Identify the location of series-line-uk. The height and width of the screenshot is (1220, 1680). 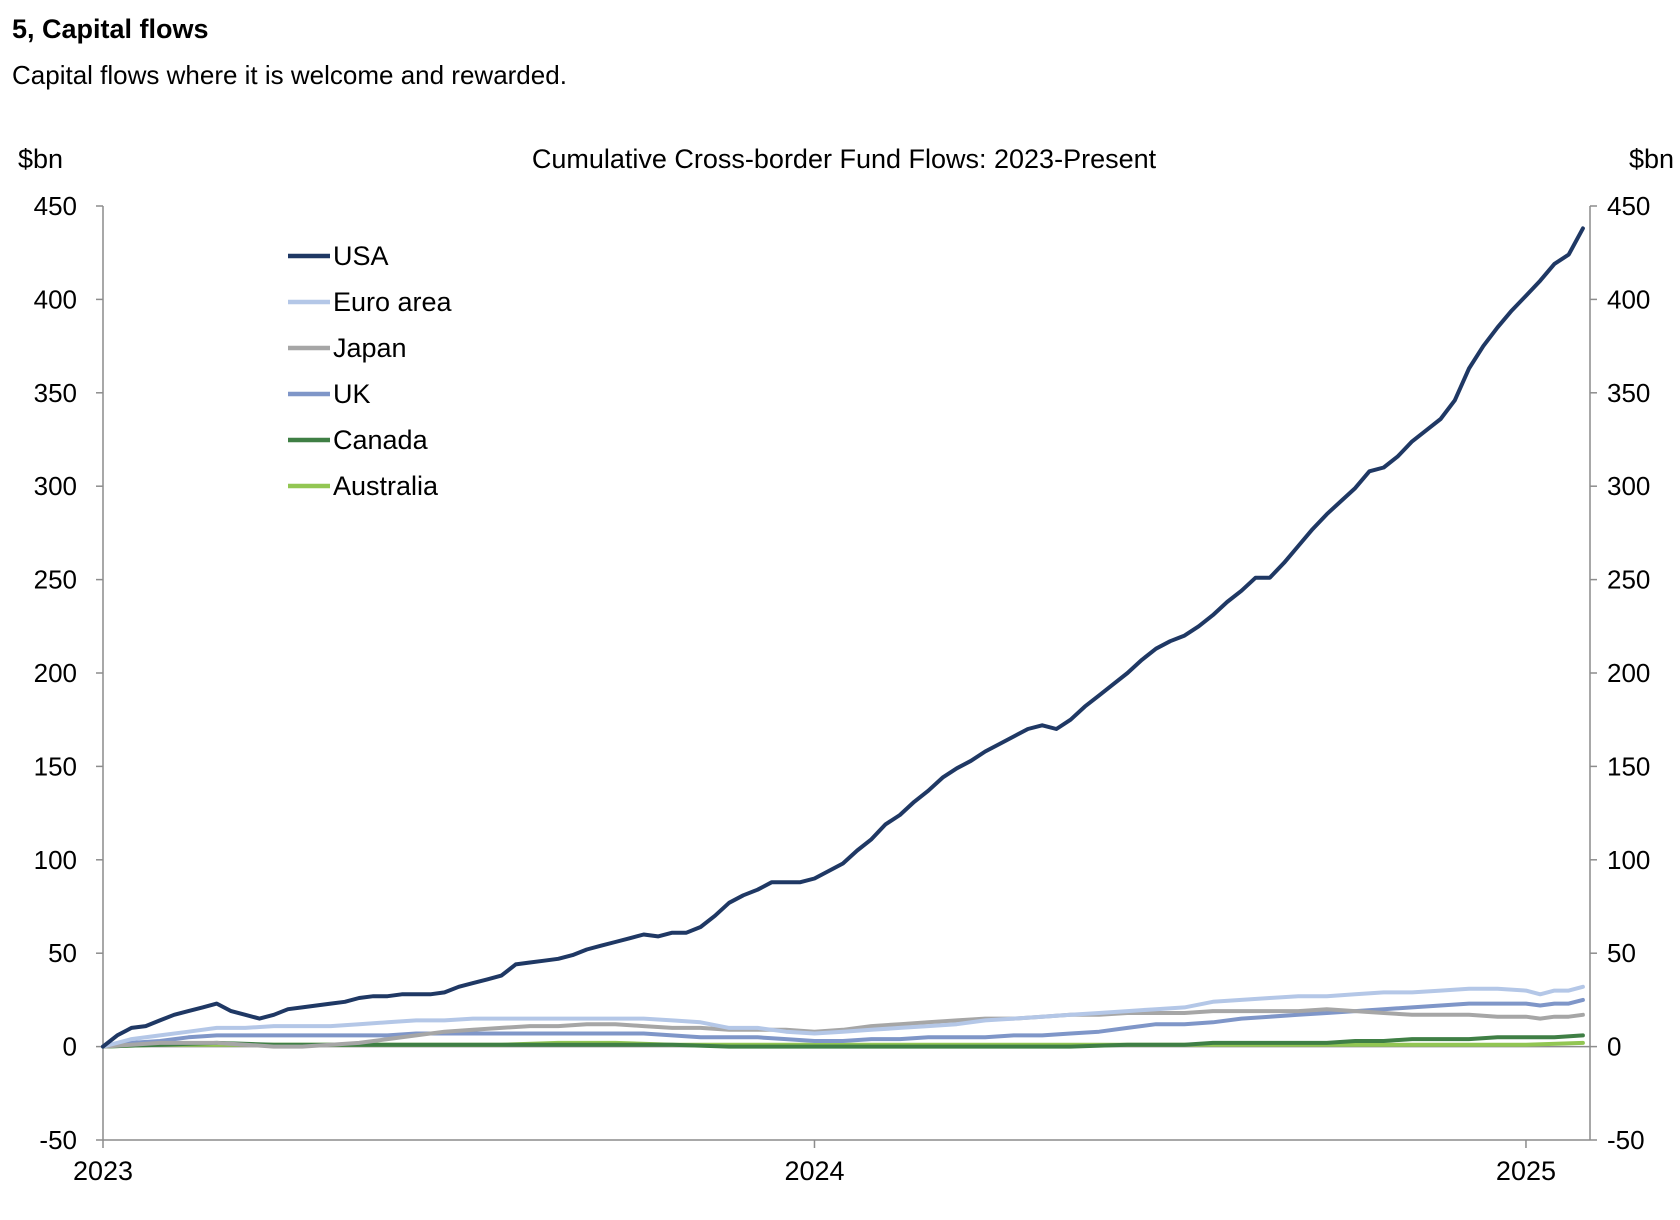
(843, 1023).